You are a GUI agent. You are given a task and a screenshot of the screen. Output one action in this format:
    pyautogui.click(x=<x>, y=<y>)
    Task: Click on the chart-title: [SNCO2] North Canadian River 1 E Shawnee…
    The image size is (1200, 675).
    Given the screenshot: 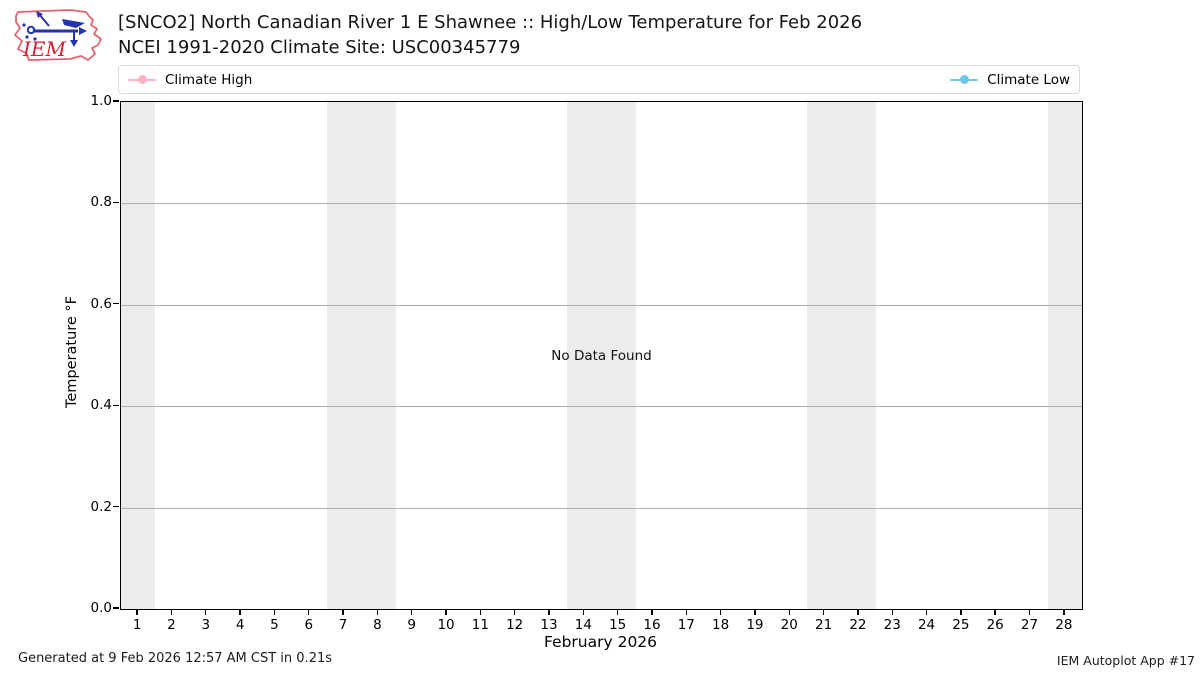 What is the action you would take?
    pyautogui.click(x=490, y=22)
    